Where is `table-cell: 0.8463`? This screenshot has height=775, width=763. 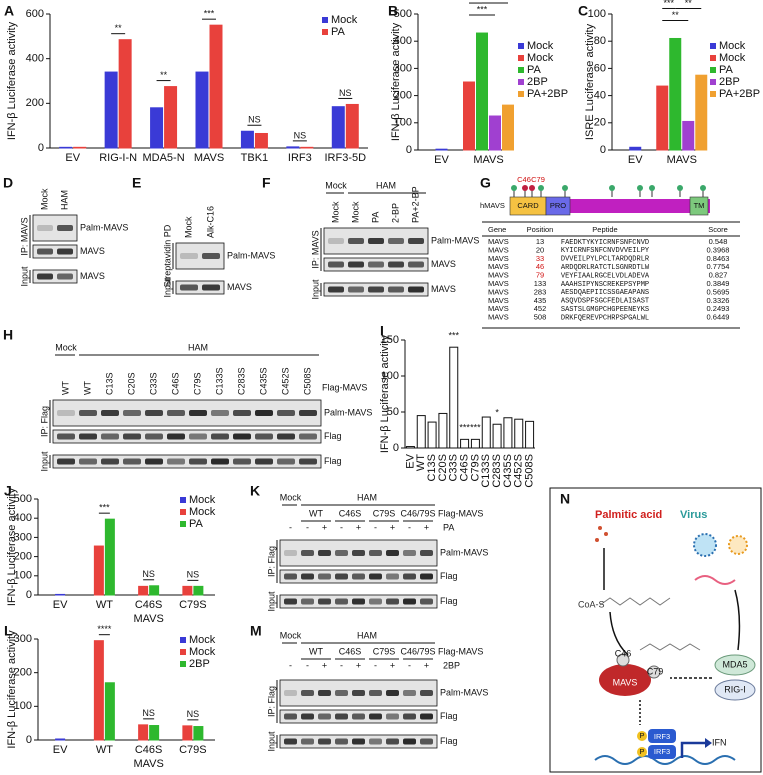
table-cell: 0.8463 is located at coordinates (718, 258).